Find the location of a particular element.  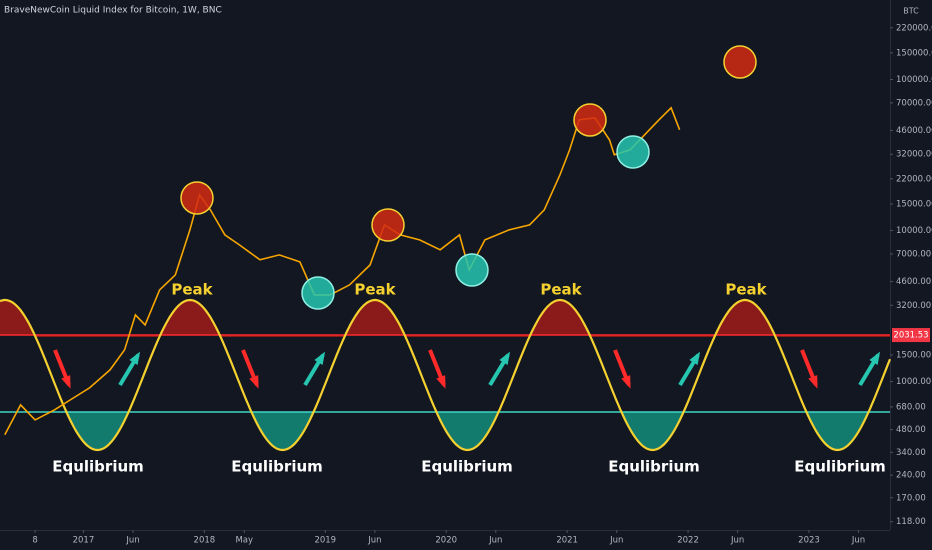

price-label-box is located at coordinates (911, 335).